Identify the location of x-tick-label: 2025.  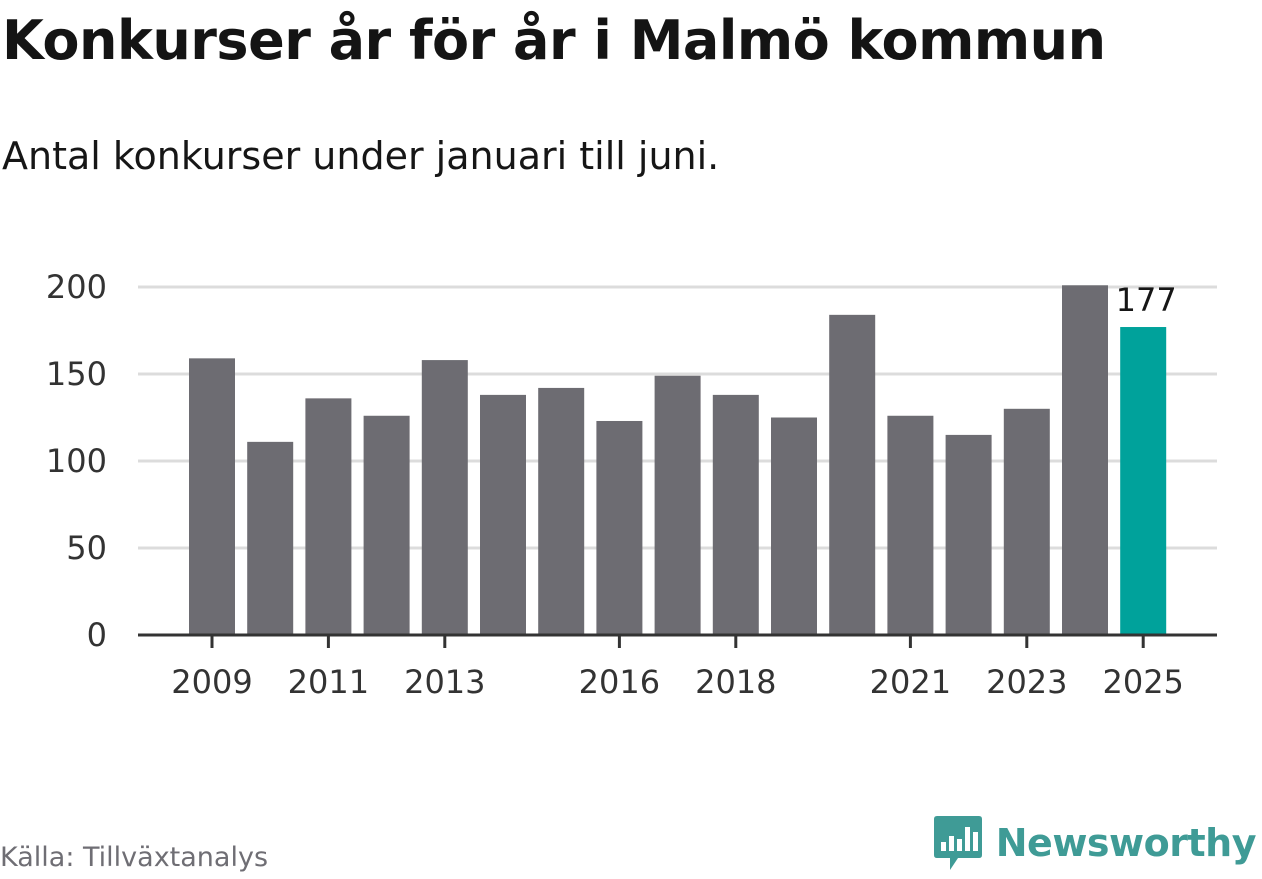
(1142, 682).